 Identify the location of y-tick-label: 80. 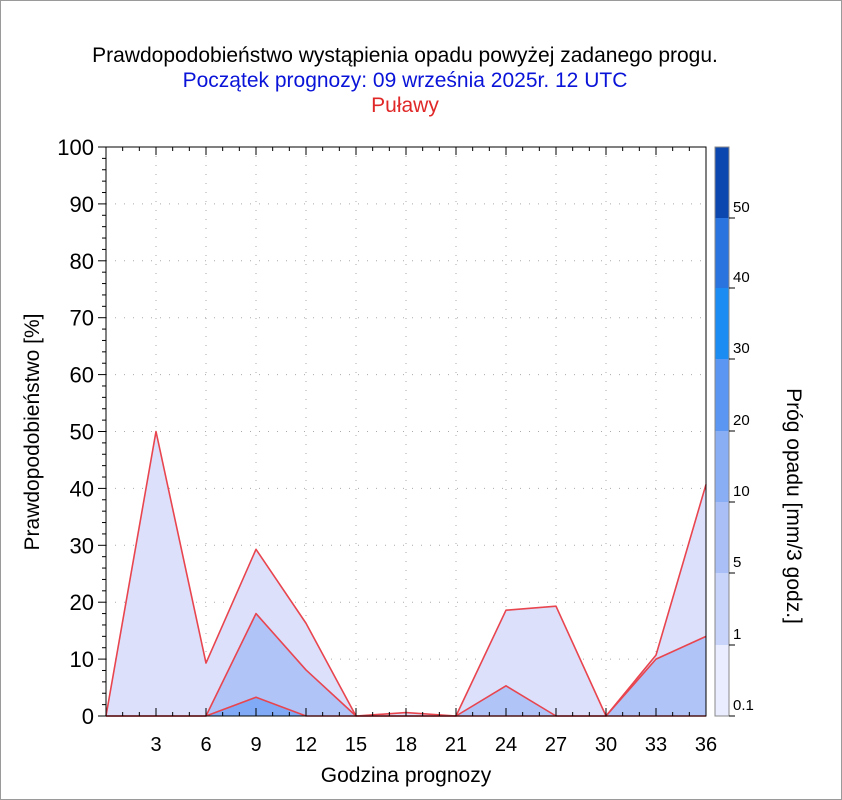
(82, 261).